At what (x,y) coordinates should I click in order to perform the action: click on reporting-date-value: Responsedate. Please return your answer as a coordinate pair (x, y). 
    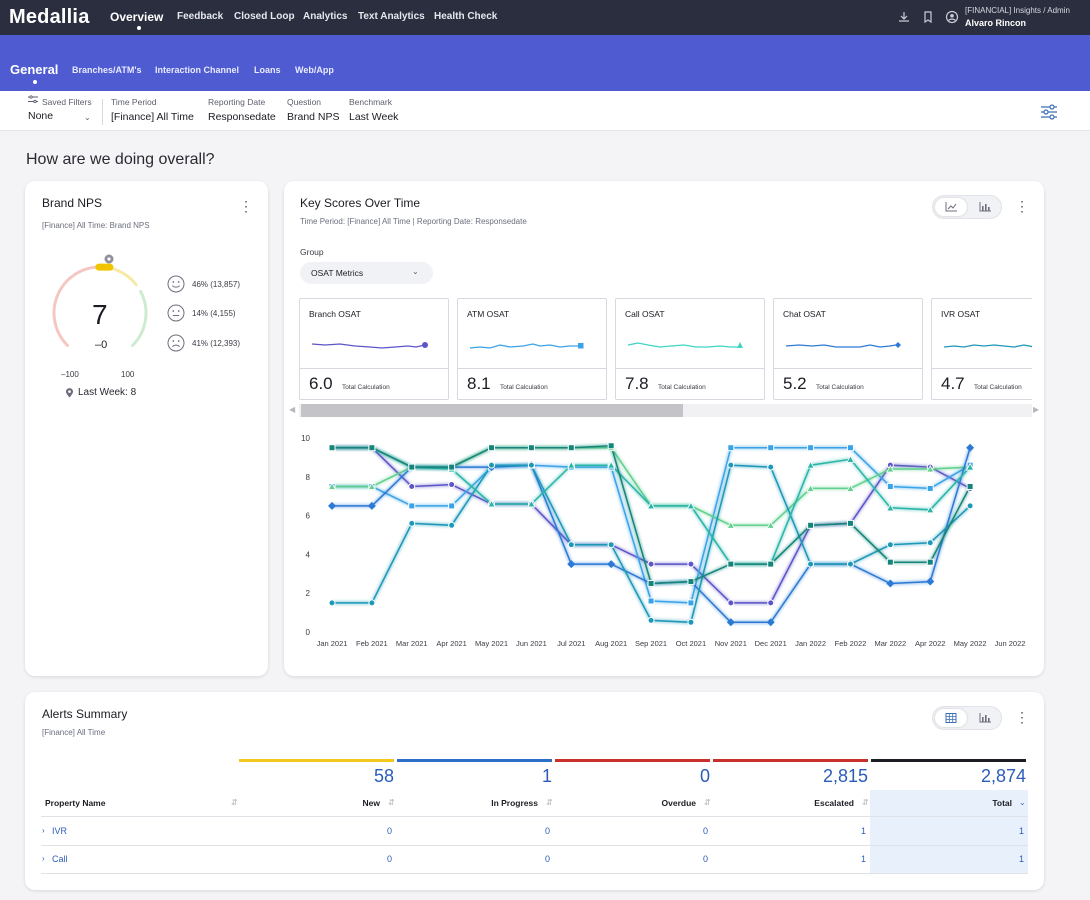
    Looking at the image, I should click on (242, 117).